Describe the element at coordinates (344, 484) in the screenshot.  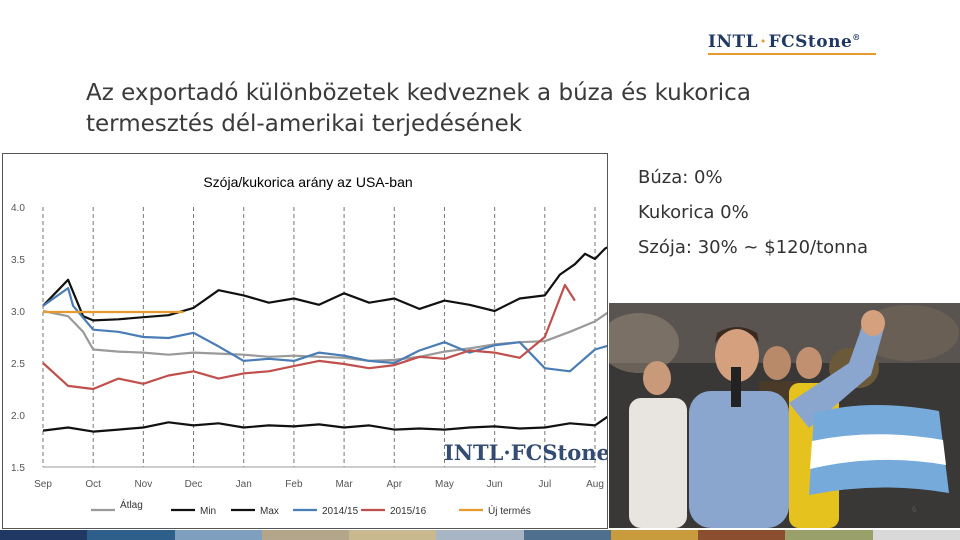
I see `x-tick-label: Mar` at that location.